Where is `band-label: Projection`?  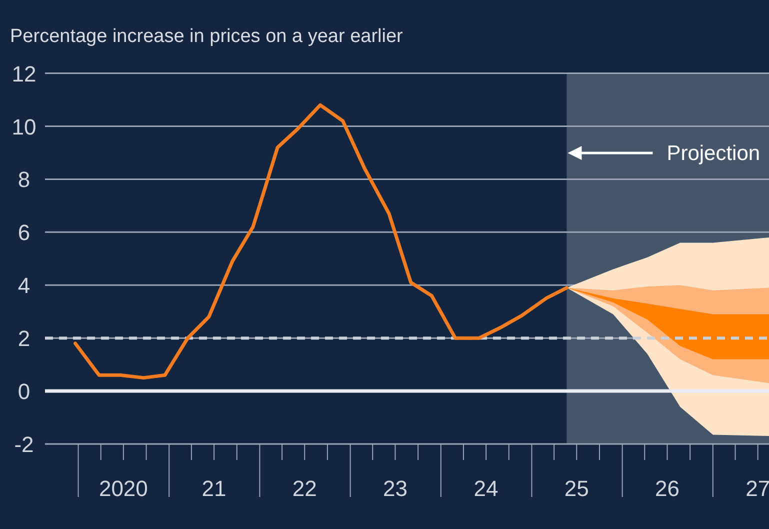
band-label: Projection is located at coordinates (713, 153).